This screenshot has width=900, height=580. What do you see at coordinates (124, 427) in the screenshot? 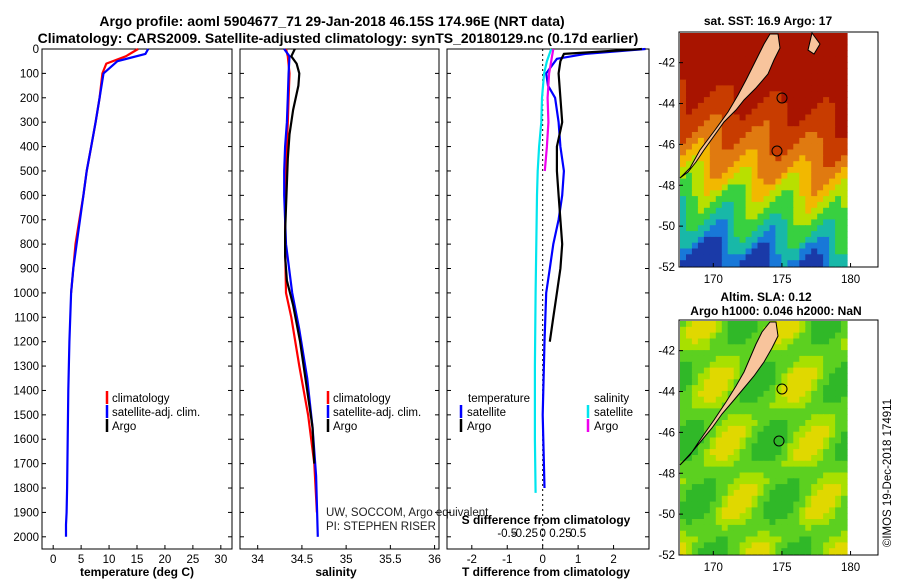
I see `legend-argo-label: Argo` at bounding box center [124, 427].